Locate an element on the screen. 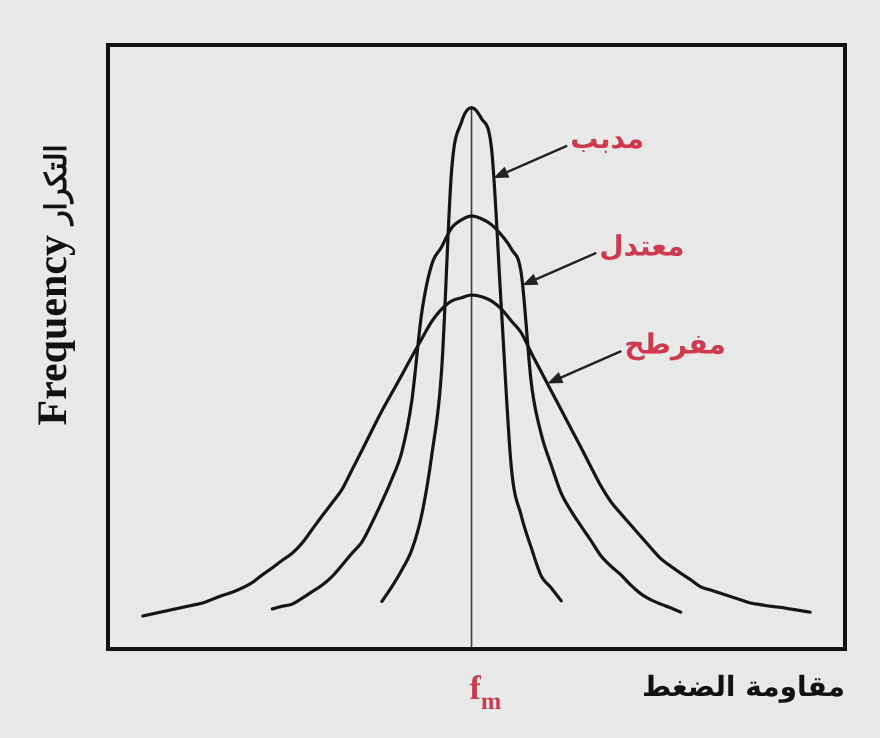  text: f$_{m}$ is located at coordinates (486, 692).